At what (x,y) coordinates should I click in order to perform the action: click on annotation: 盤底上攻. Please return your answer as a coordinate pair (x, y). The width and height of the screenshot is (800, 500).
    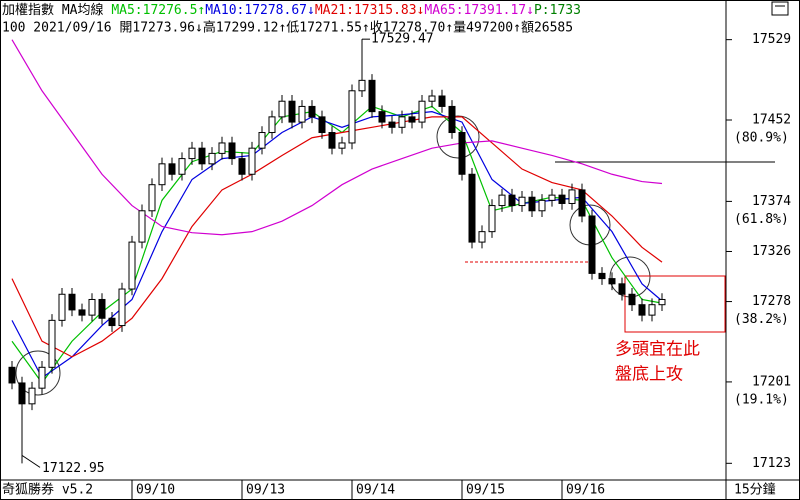
    Looking at the image, I should click on (649, 375).